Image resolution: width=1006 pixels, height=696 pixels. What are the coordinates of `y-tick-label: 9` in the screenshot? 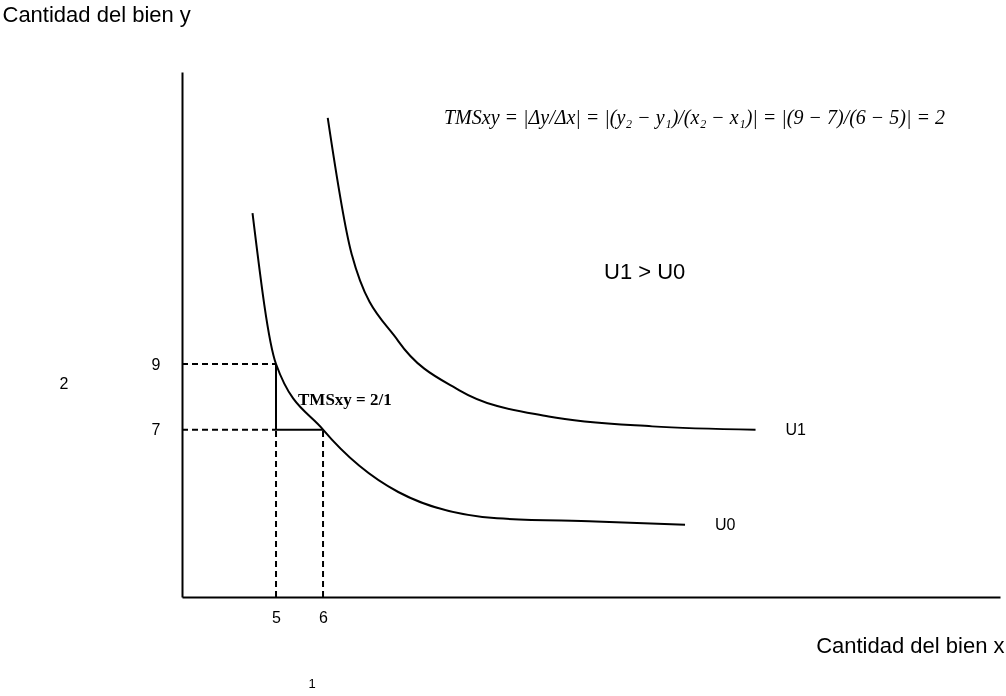 It's located at (156, 364).